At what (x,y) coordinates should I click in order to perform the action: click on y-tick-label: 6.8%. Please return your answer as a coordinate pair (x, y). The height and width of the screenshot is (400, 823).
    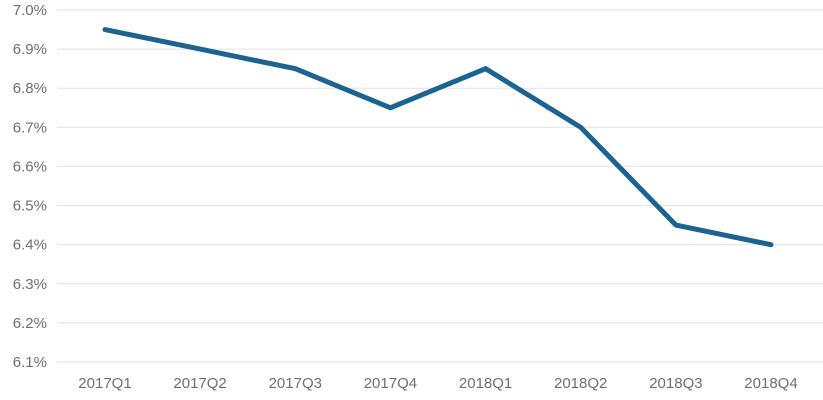
    Looking at the image, I should click on (30, 88).